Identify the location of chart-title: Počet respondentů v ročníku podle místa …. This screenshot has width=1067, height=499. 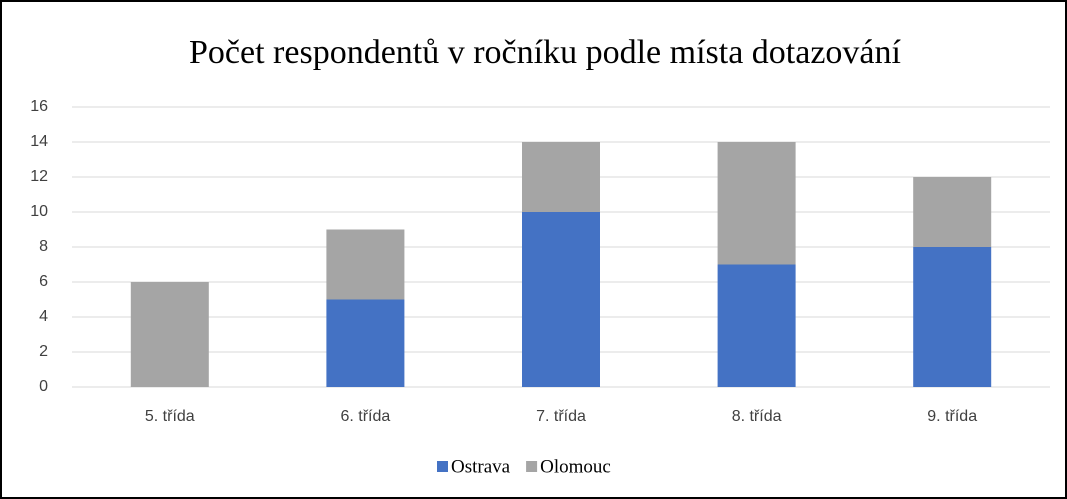
(545, 52).